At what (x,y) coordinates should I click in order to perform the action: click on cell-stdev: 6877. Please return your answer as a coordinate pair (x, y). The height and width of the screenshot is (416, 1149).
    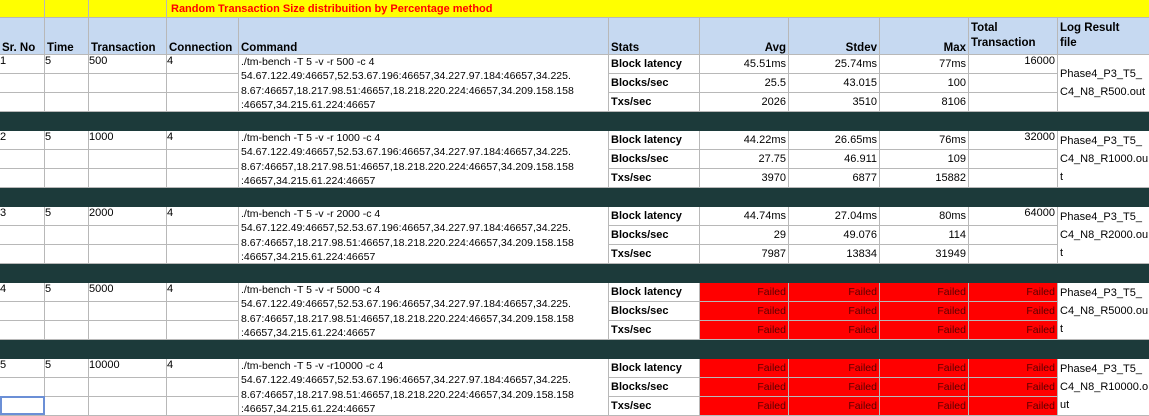
    Looking at the image, I should click on (834, 178).